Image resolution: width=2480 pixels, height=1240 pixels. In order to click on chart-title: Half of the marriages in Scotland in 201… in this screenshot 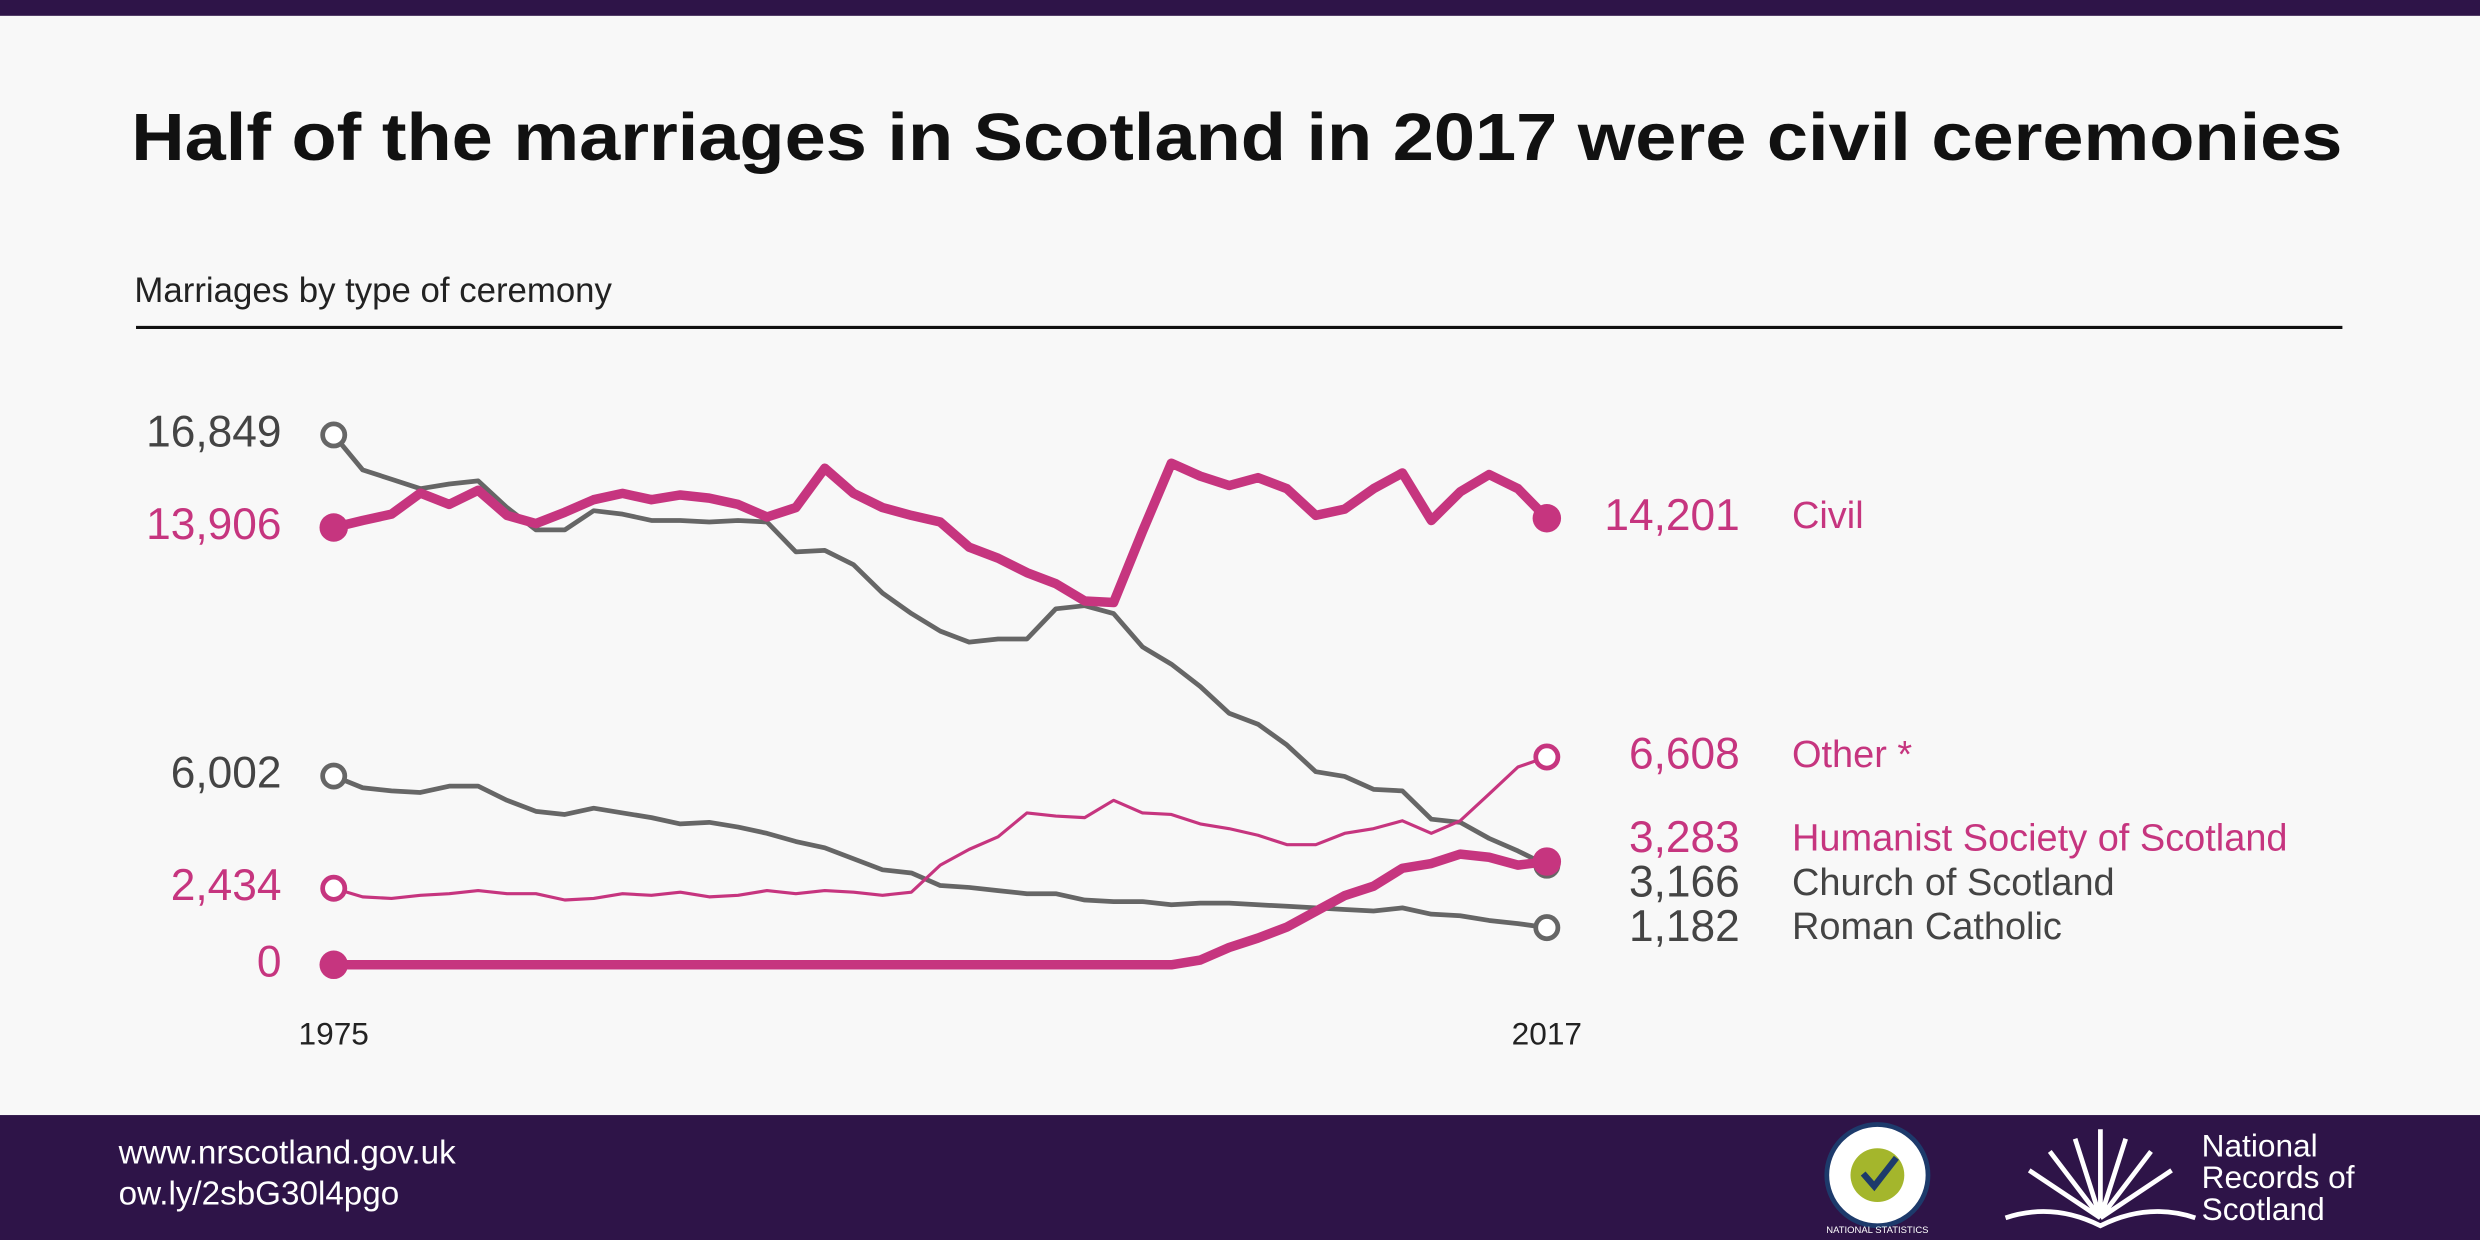, I will do `click(1236, 138)`.